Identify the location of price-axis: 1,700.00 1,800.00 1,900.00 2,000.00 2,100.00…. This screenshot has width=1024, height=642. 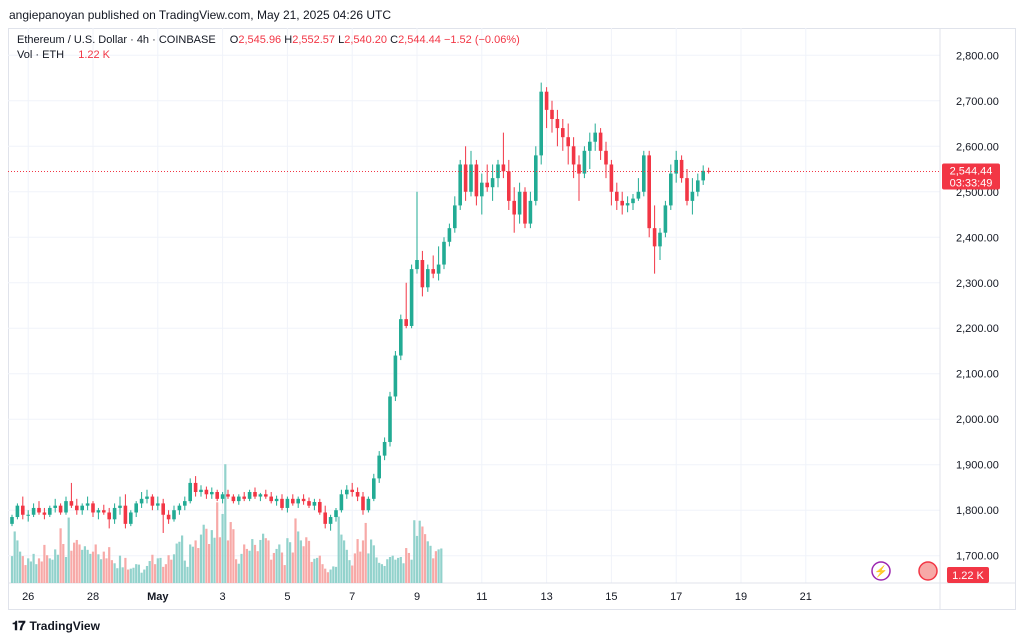
(977, 306).